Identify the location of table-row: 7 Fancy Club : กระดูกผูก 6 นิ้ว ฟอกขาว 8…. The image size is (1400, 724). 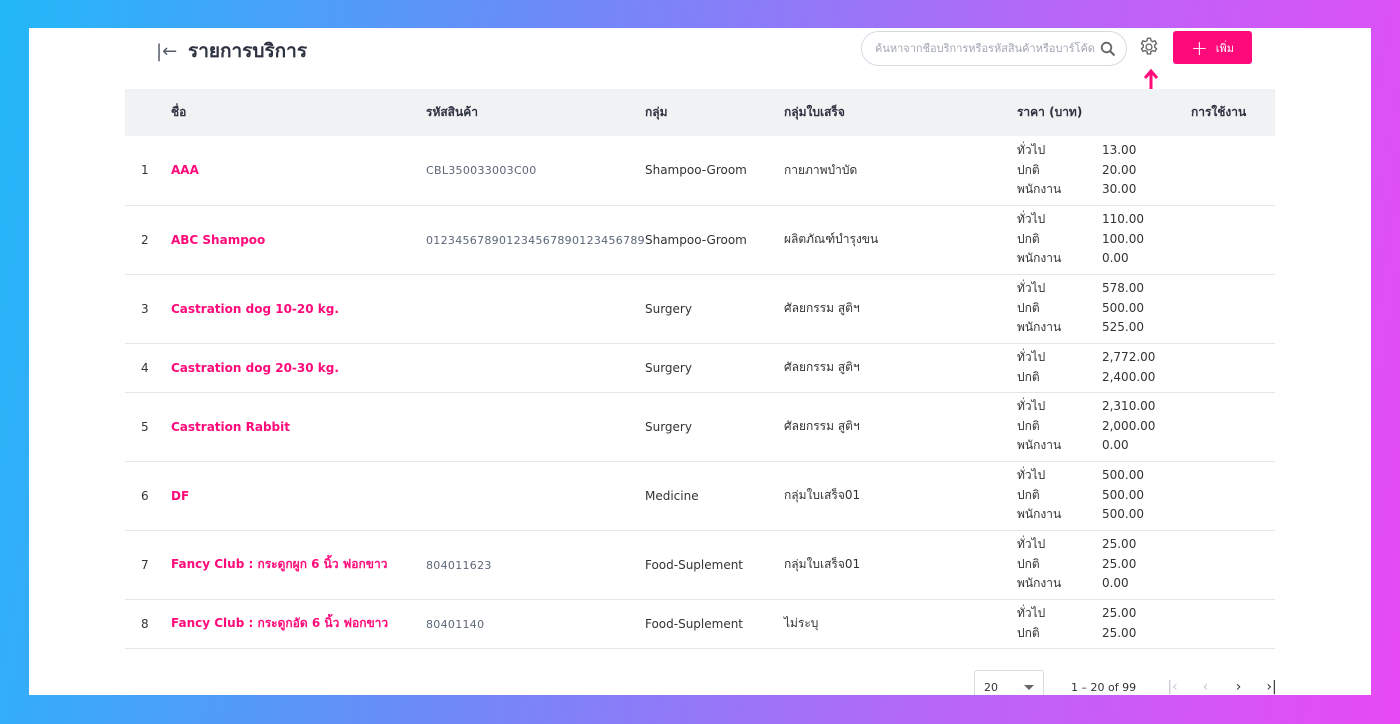
(700, 565).